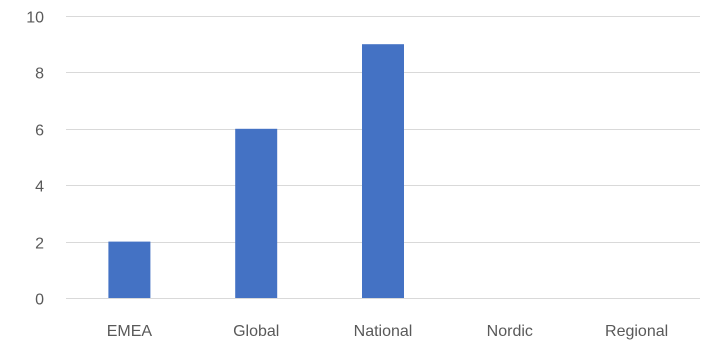 The width and height of the screenshot is (713, 346). I want to click on bar-national, so click(383, 171).